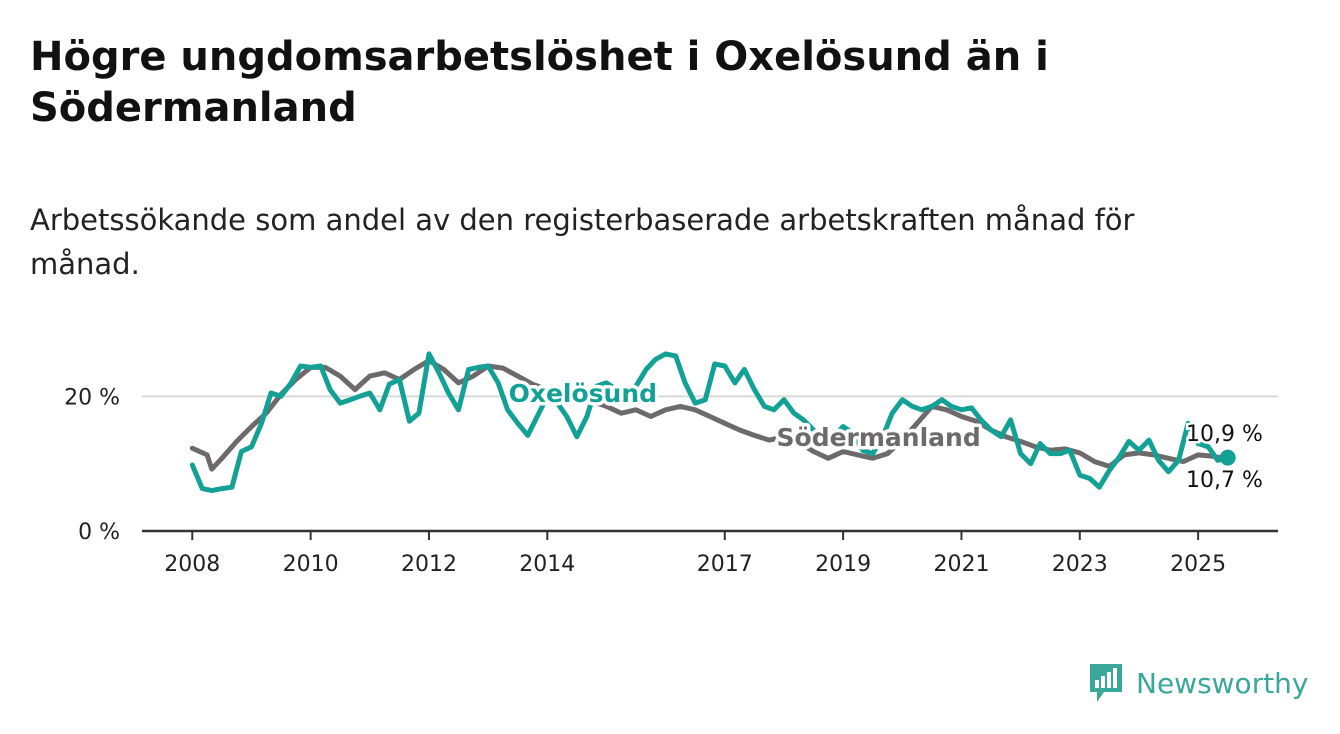 Image resolution: width=1340 pixels, height=734 pixels. What do you see at coordinates (429, 564) in the screenshot?
I see `x-tick-label: 2012` at bounding box center [429, 564].